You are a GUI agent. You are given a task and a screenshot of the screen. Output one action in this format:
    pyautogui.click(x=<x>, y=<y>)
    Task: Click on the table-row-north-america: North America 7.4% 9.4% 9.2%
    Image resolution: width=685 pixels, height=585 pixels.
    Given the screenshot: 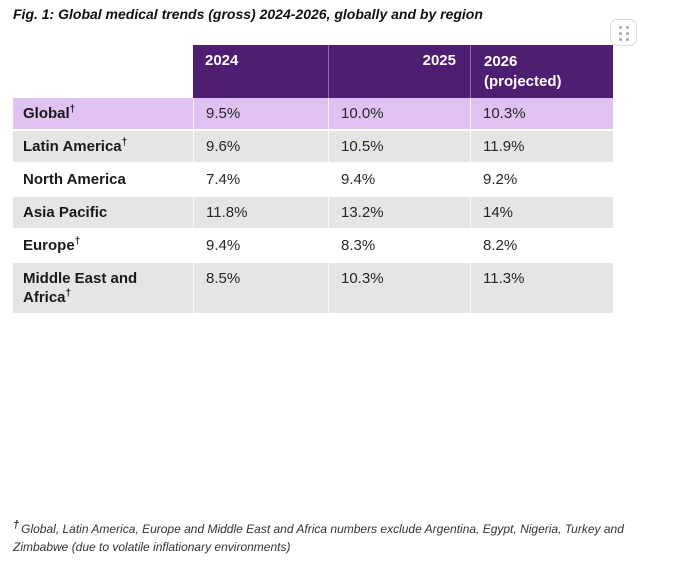 What is the action you would take?
    pyautogui.click(x=313, y=180)
    